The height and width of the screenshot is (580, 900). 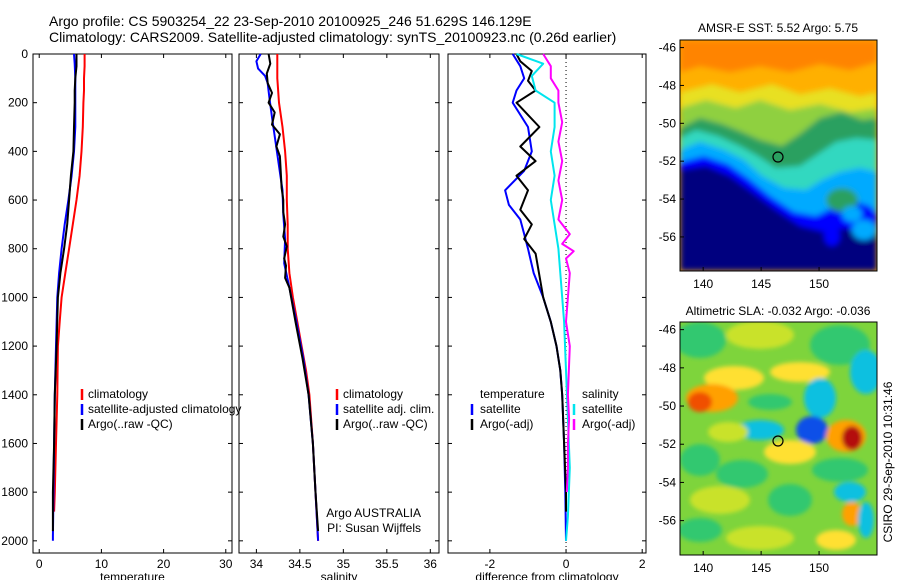 I want to click on temperature-legend-label: satellite-adjusted climatology, so click(x=164, y=409).